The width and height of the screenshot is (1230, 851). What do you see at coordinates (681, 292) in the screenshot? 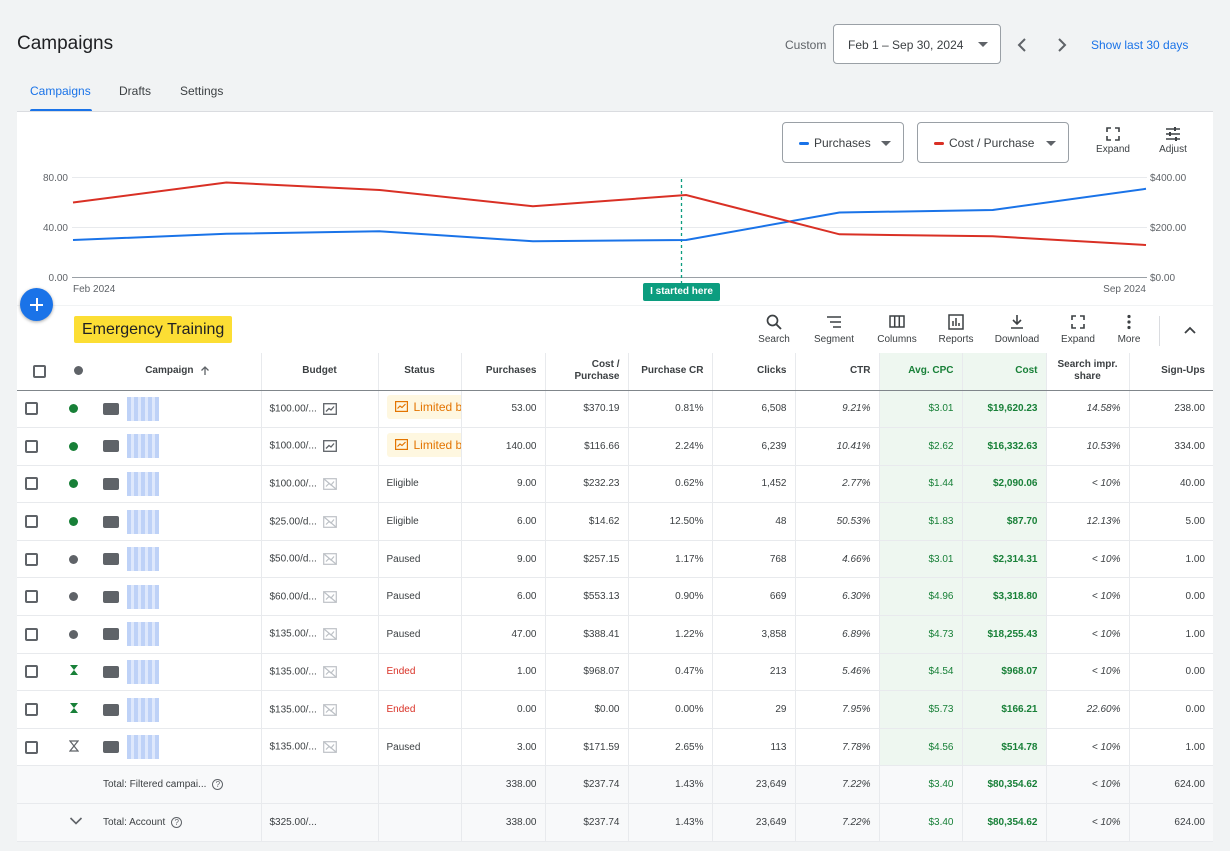
I see `annotation-badge: I started here` at bounding box center [681, 292].